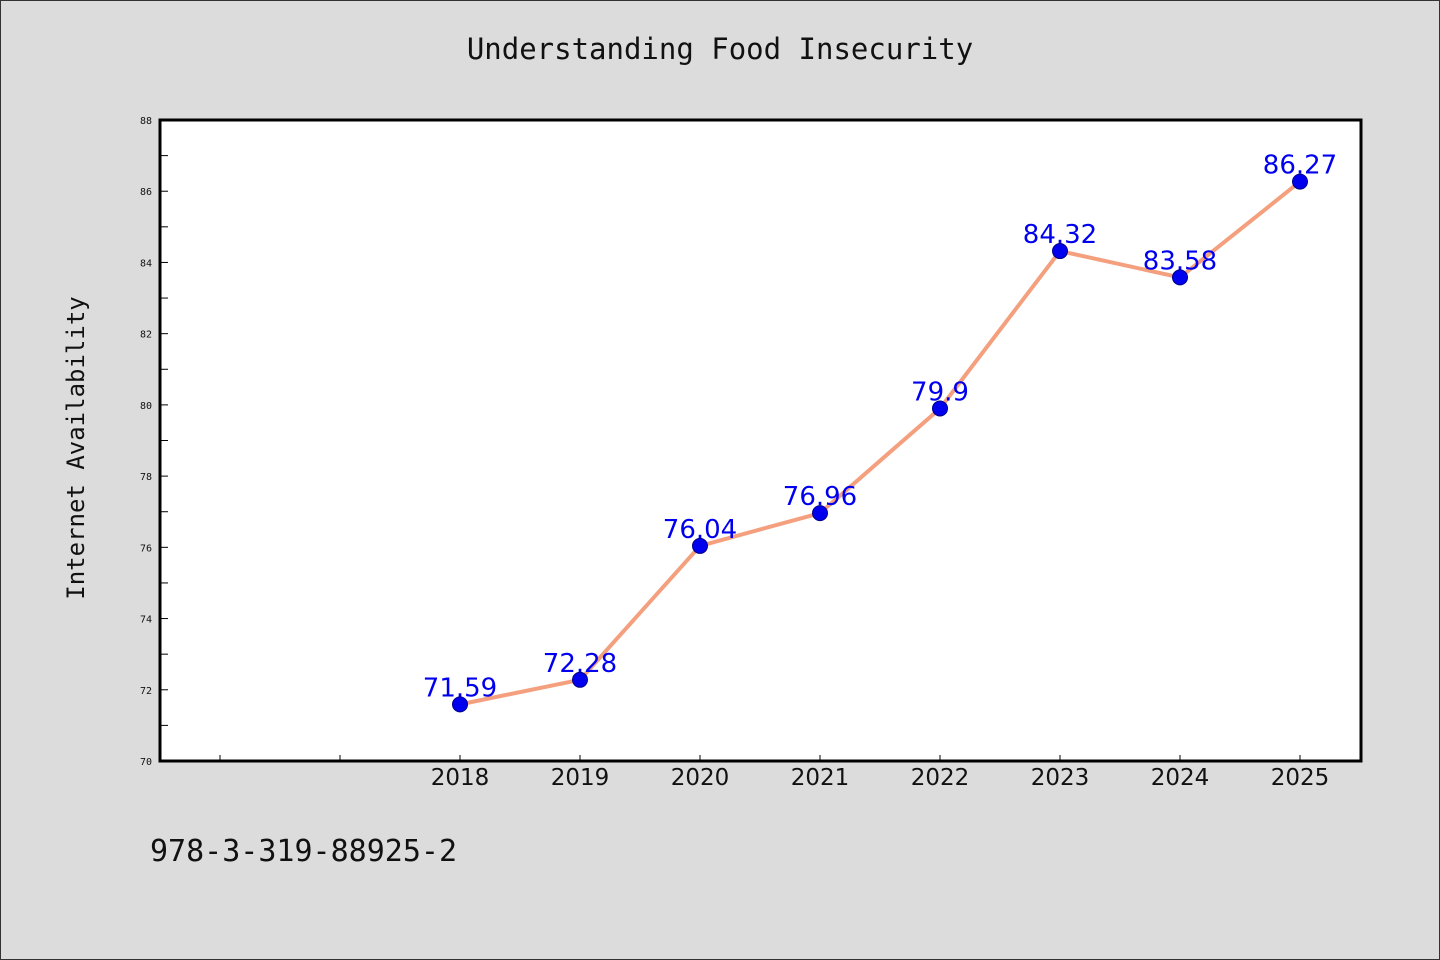 The width and height of the screenshot is (1440, 960). Describe the element at coordinates (146, 121) in the screenshot. I see `y-tick-label: 88` at that location.